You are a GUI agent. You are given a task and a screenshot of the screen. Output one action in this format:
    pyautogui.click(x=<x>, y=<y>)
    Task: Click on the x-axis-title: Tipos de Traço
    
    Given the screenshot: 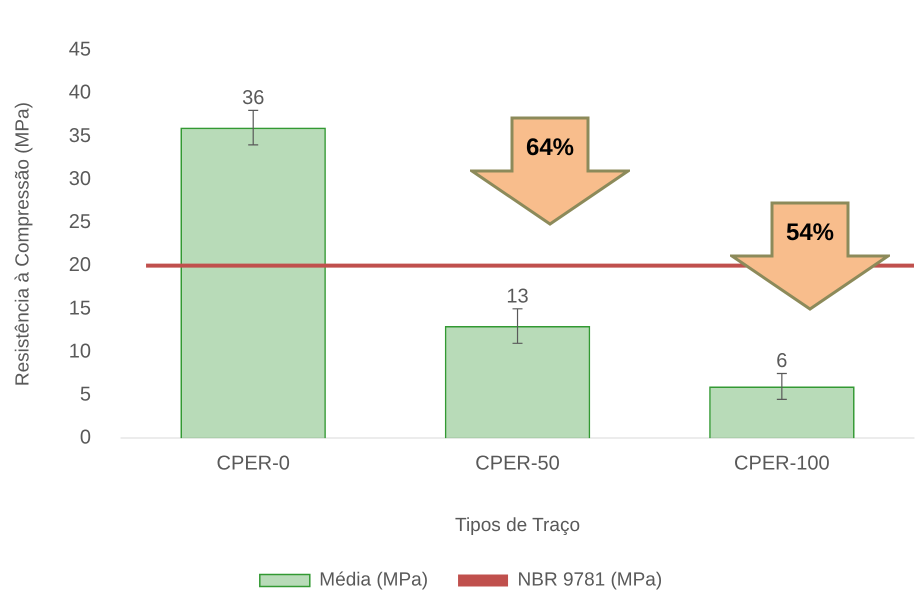 What is the action you would take?
    pyautogui.click(x=517, y=525)
    